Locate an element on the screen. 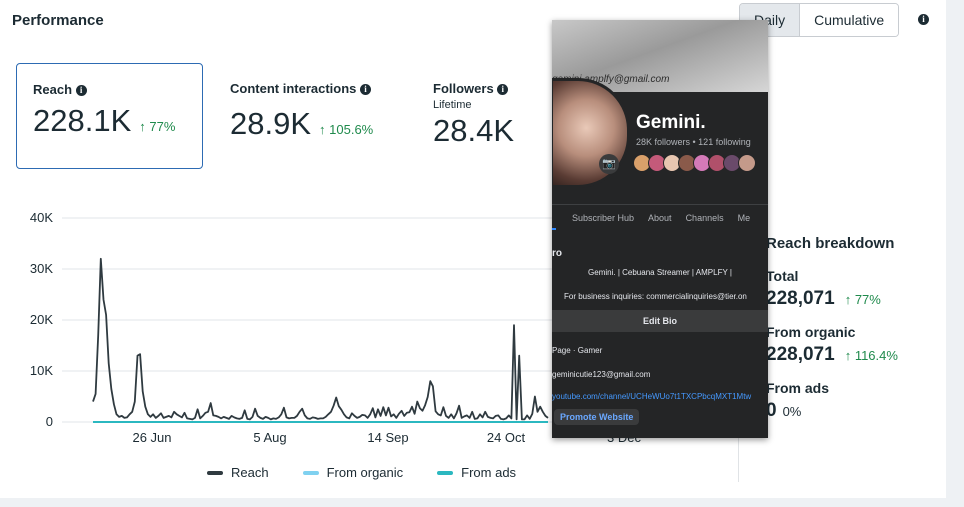 This screenshot has width=964, height=507. chart-legend: Reach From organic From ads is located at coordinates (361, 472).